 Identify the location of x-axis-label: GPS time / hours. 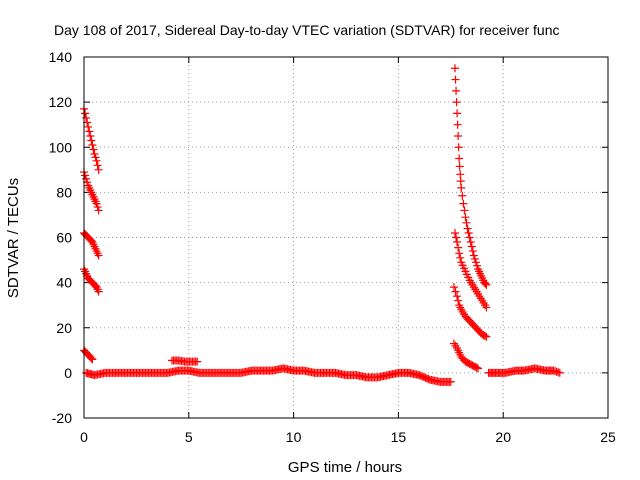
(345, 467).